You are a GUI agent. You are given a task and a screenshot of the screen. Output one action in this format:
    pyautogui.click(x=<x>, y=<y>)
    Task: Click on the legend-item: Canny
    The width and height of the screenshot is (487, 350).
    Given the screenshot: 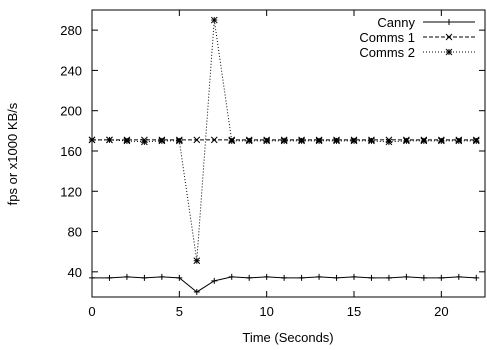 What is the action you would take?
    pyautogui.click(x=426, y=22)
    